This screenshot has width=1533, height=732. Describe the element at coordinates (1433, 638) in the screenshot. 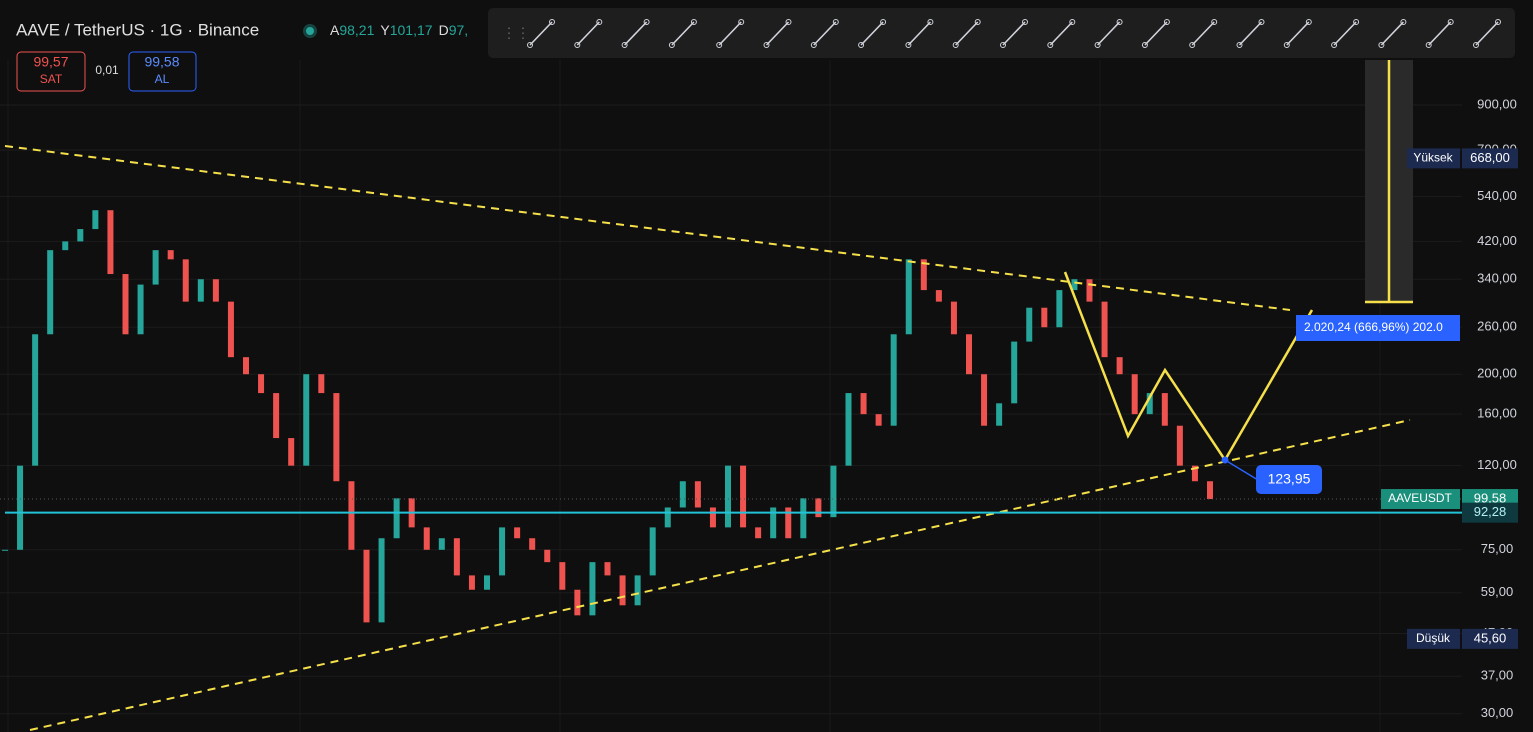

I see `price-label-name: Düşük` at that location.